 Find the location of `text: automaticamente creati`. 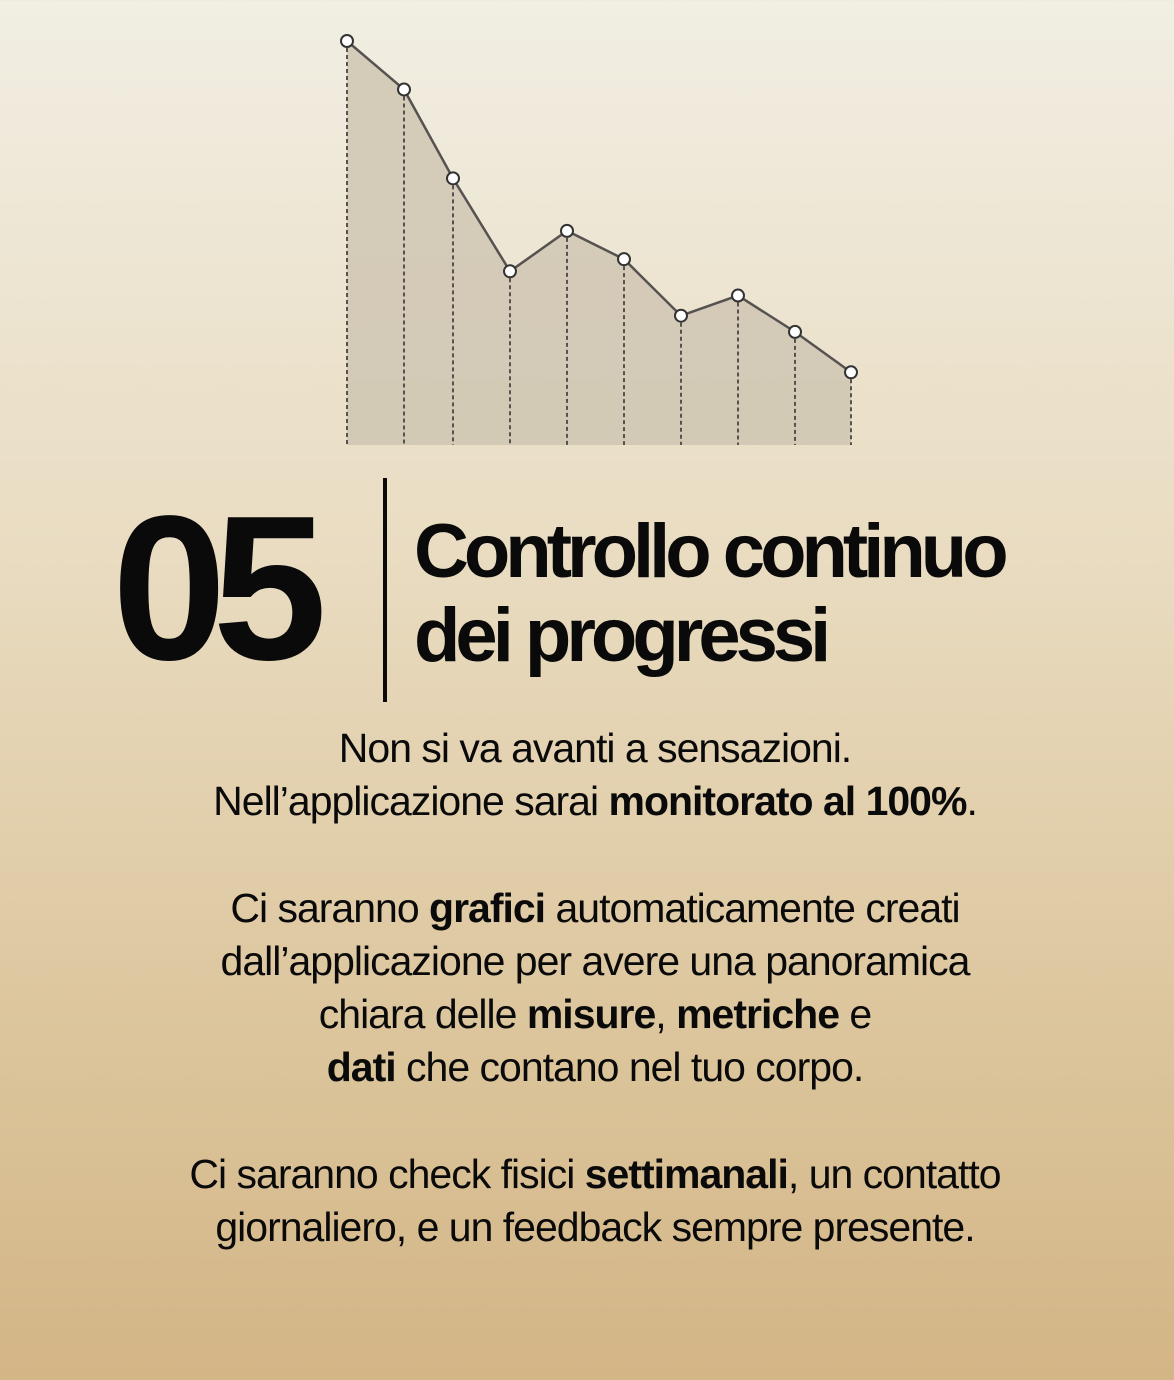

text: automaticamente creati is located at coordinates (752, 907).